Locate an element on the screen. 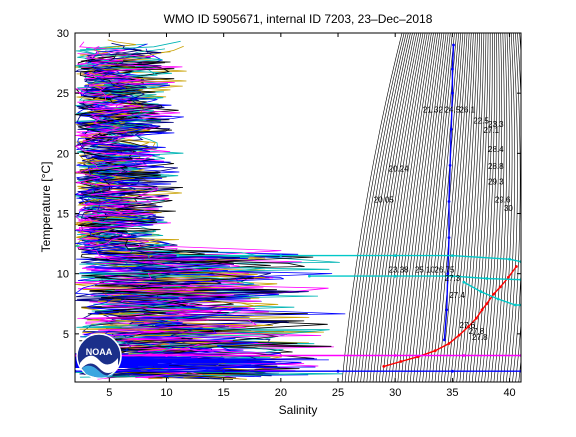  x-tick-label: 30 is located at coordinates (395, 393).